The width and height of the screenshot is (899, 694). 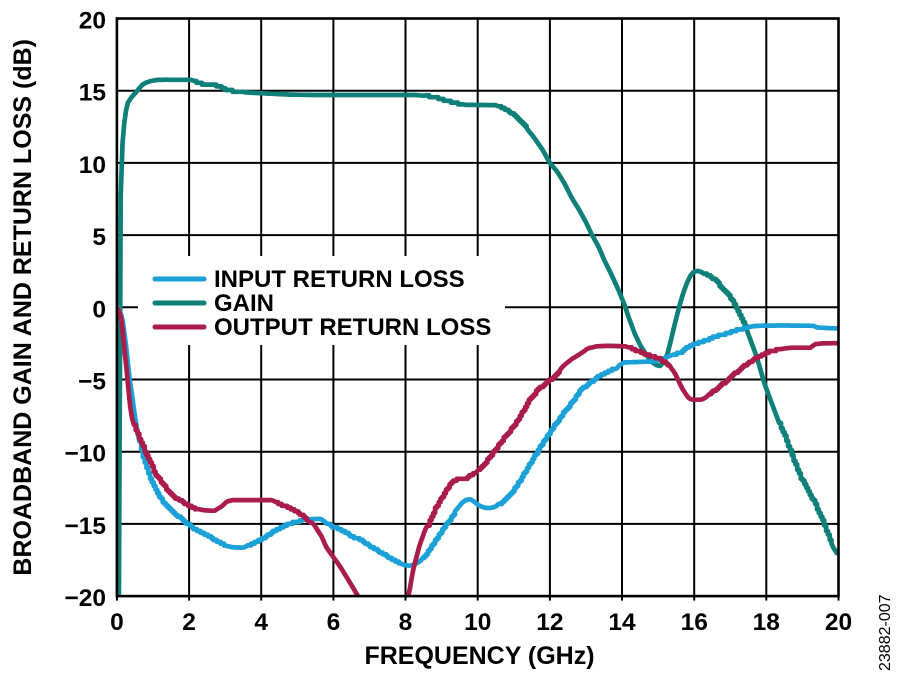 I want to click on svg-text: FREQUENCY (GHz), so click(x=479, y=656).